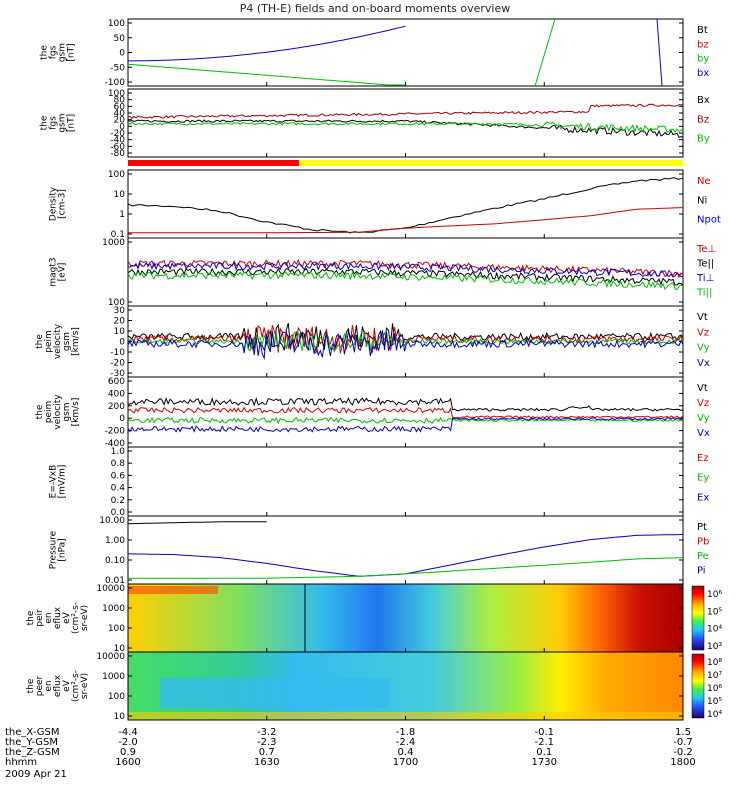  Describe the element at coordinates (120, 114) in the screenshot. I see `y-tick-label: 40` at that location.